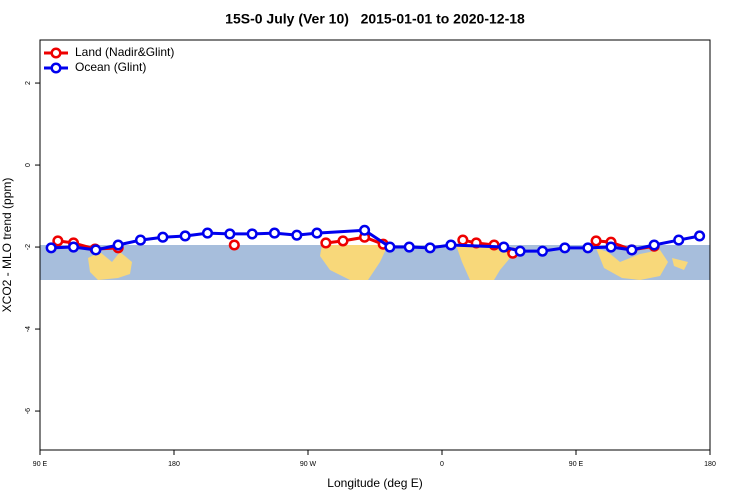 This screenshot has height=500, width=750. I want to click on y-tick-label: -4, so click(28, 329).